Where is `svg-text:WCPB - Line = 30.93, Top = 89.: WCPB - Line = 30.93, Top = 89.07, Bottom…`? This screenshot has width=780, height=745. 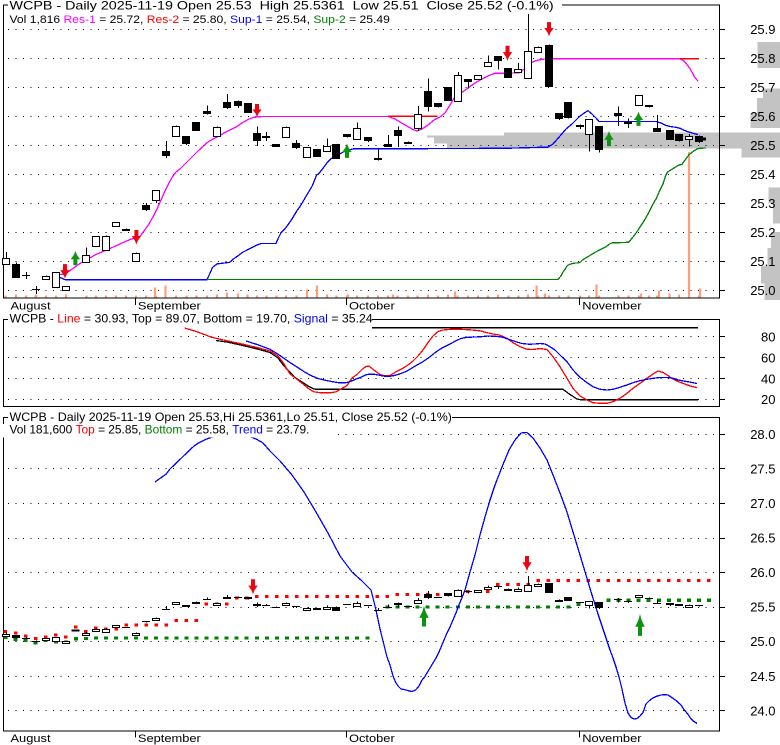
svg-text:WCPB - Line = 30.93, Top = 89.: WCPB - Line = 30.93, Top = 89.07, Bottom… is located at coordinates (192, 319).